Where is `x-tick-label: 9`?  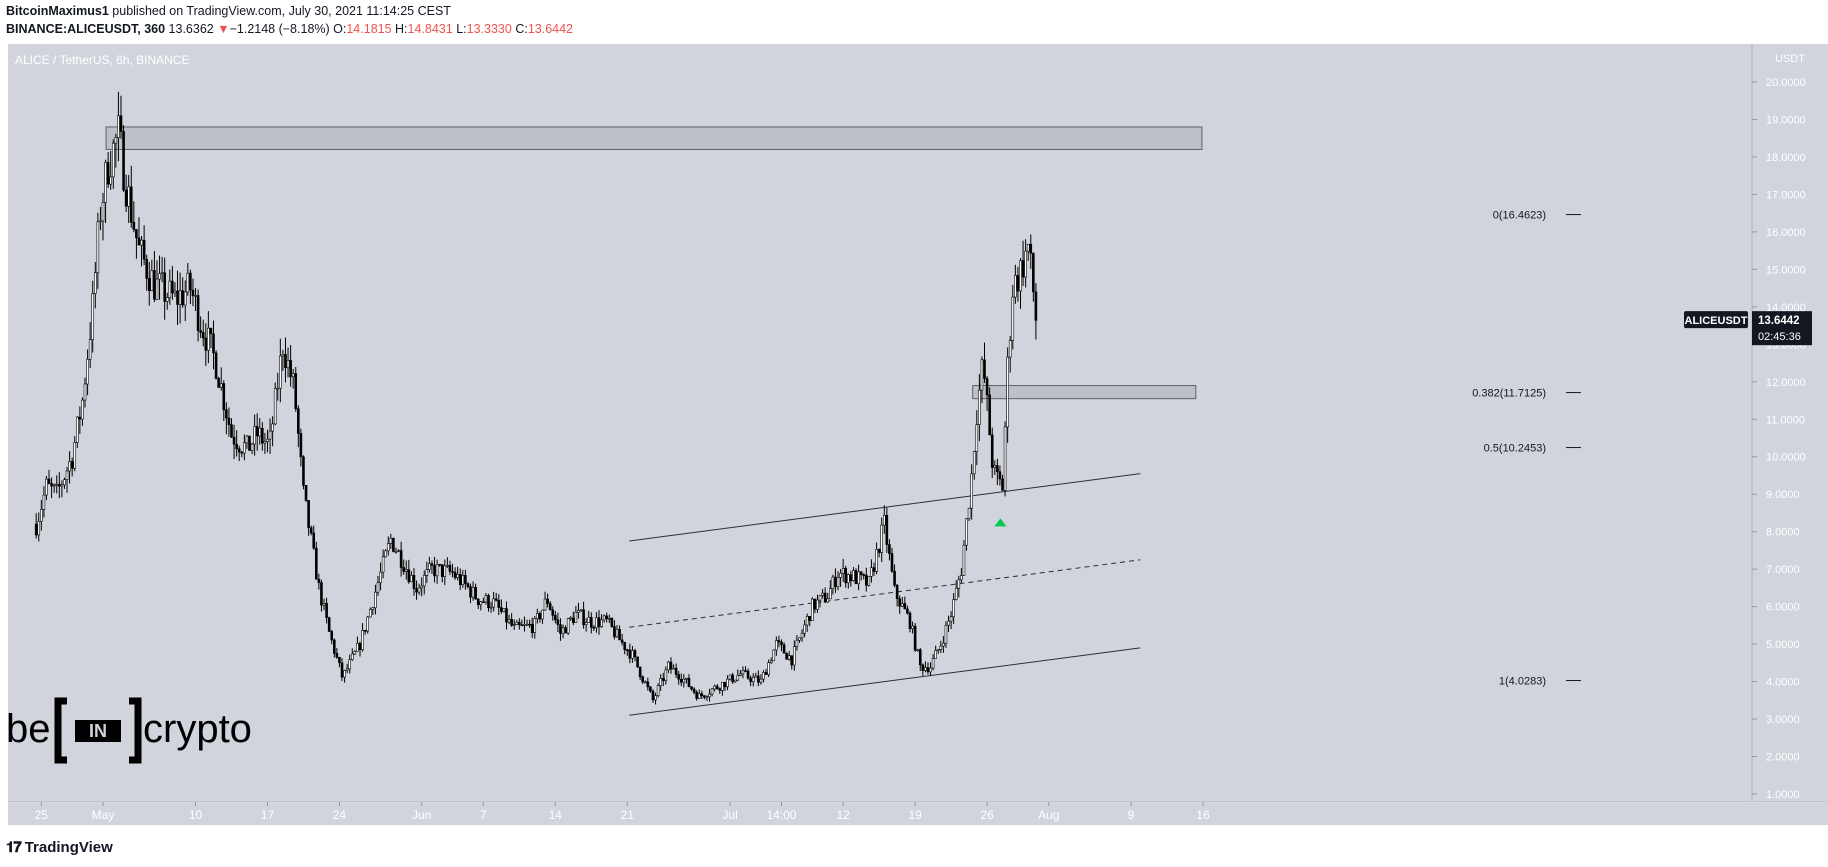
x-tick-label: 9 is located at coordinates (1131, 815).